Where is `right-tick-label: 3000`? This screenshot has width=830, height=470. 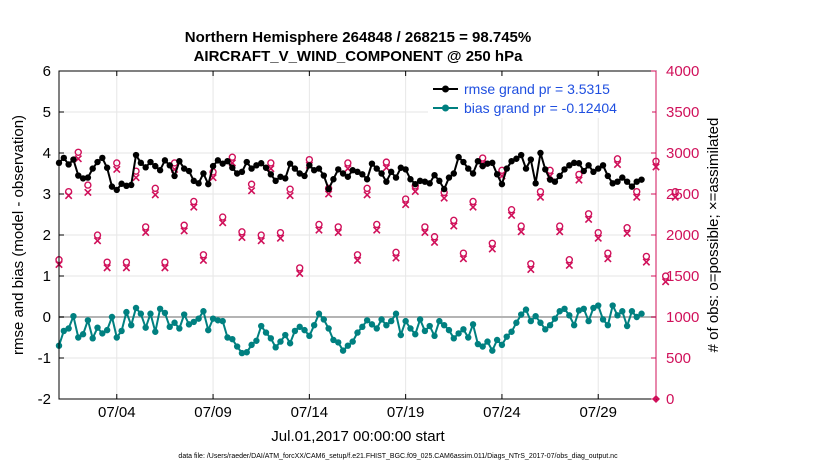
right-tick-label: 3000 is located at coordinates (682, 153).